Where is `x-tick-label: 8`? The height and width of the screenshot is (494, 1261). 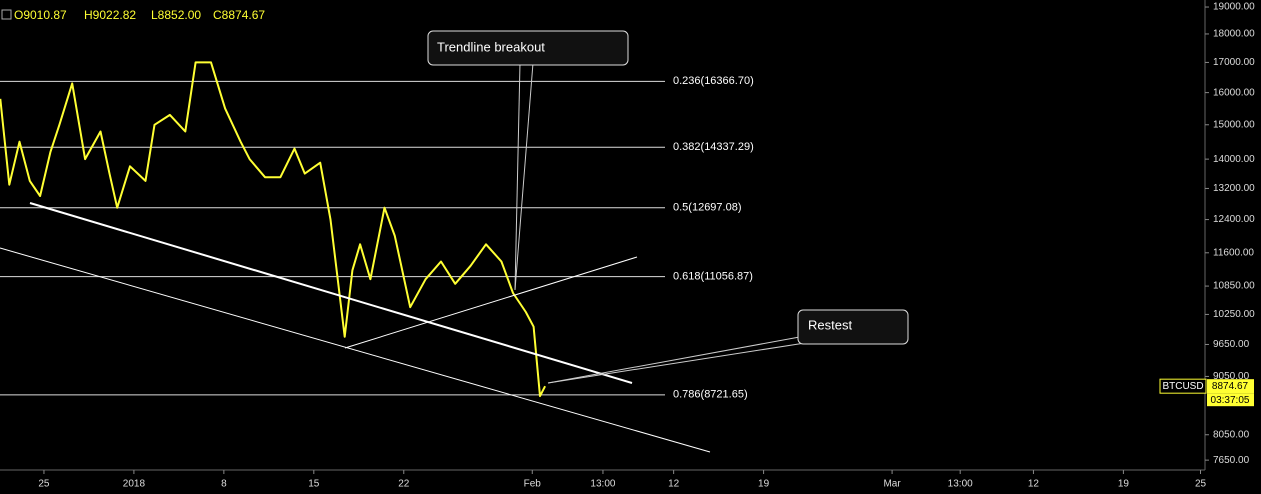 x-tick-label: 8 is located at coordinates (224, 484).